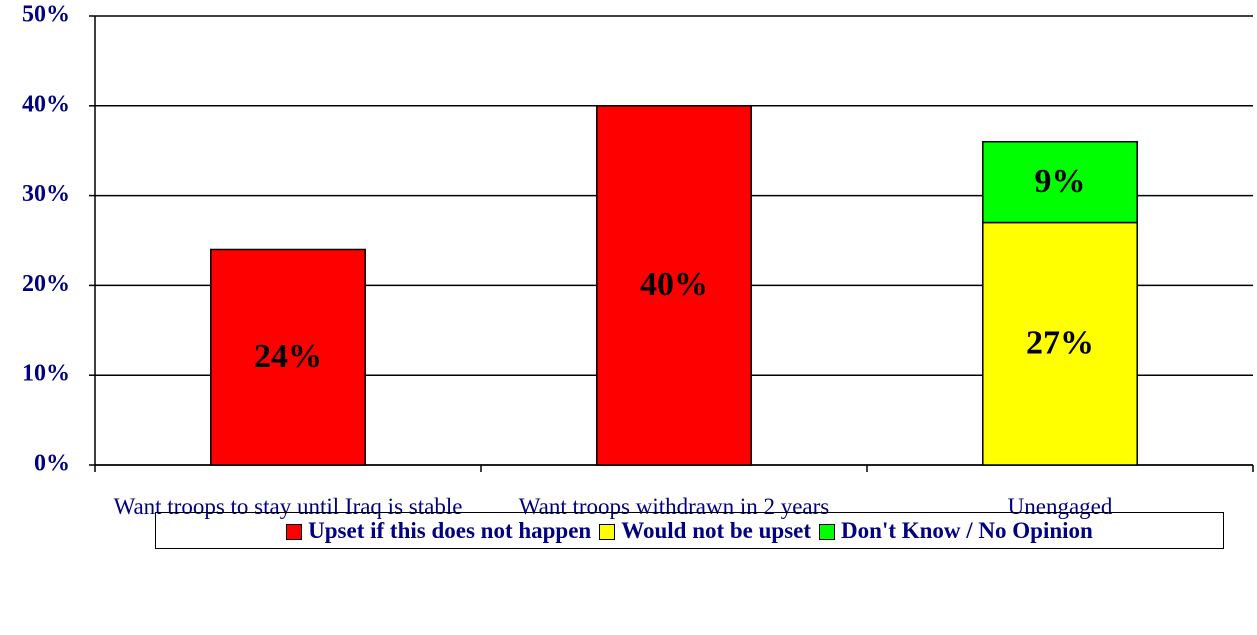 The height and width of the screenshot is (635, 1257). I want to click on y-tick-label: 30%, so click(46, 194).